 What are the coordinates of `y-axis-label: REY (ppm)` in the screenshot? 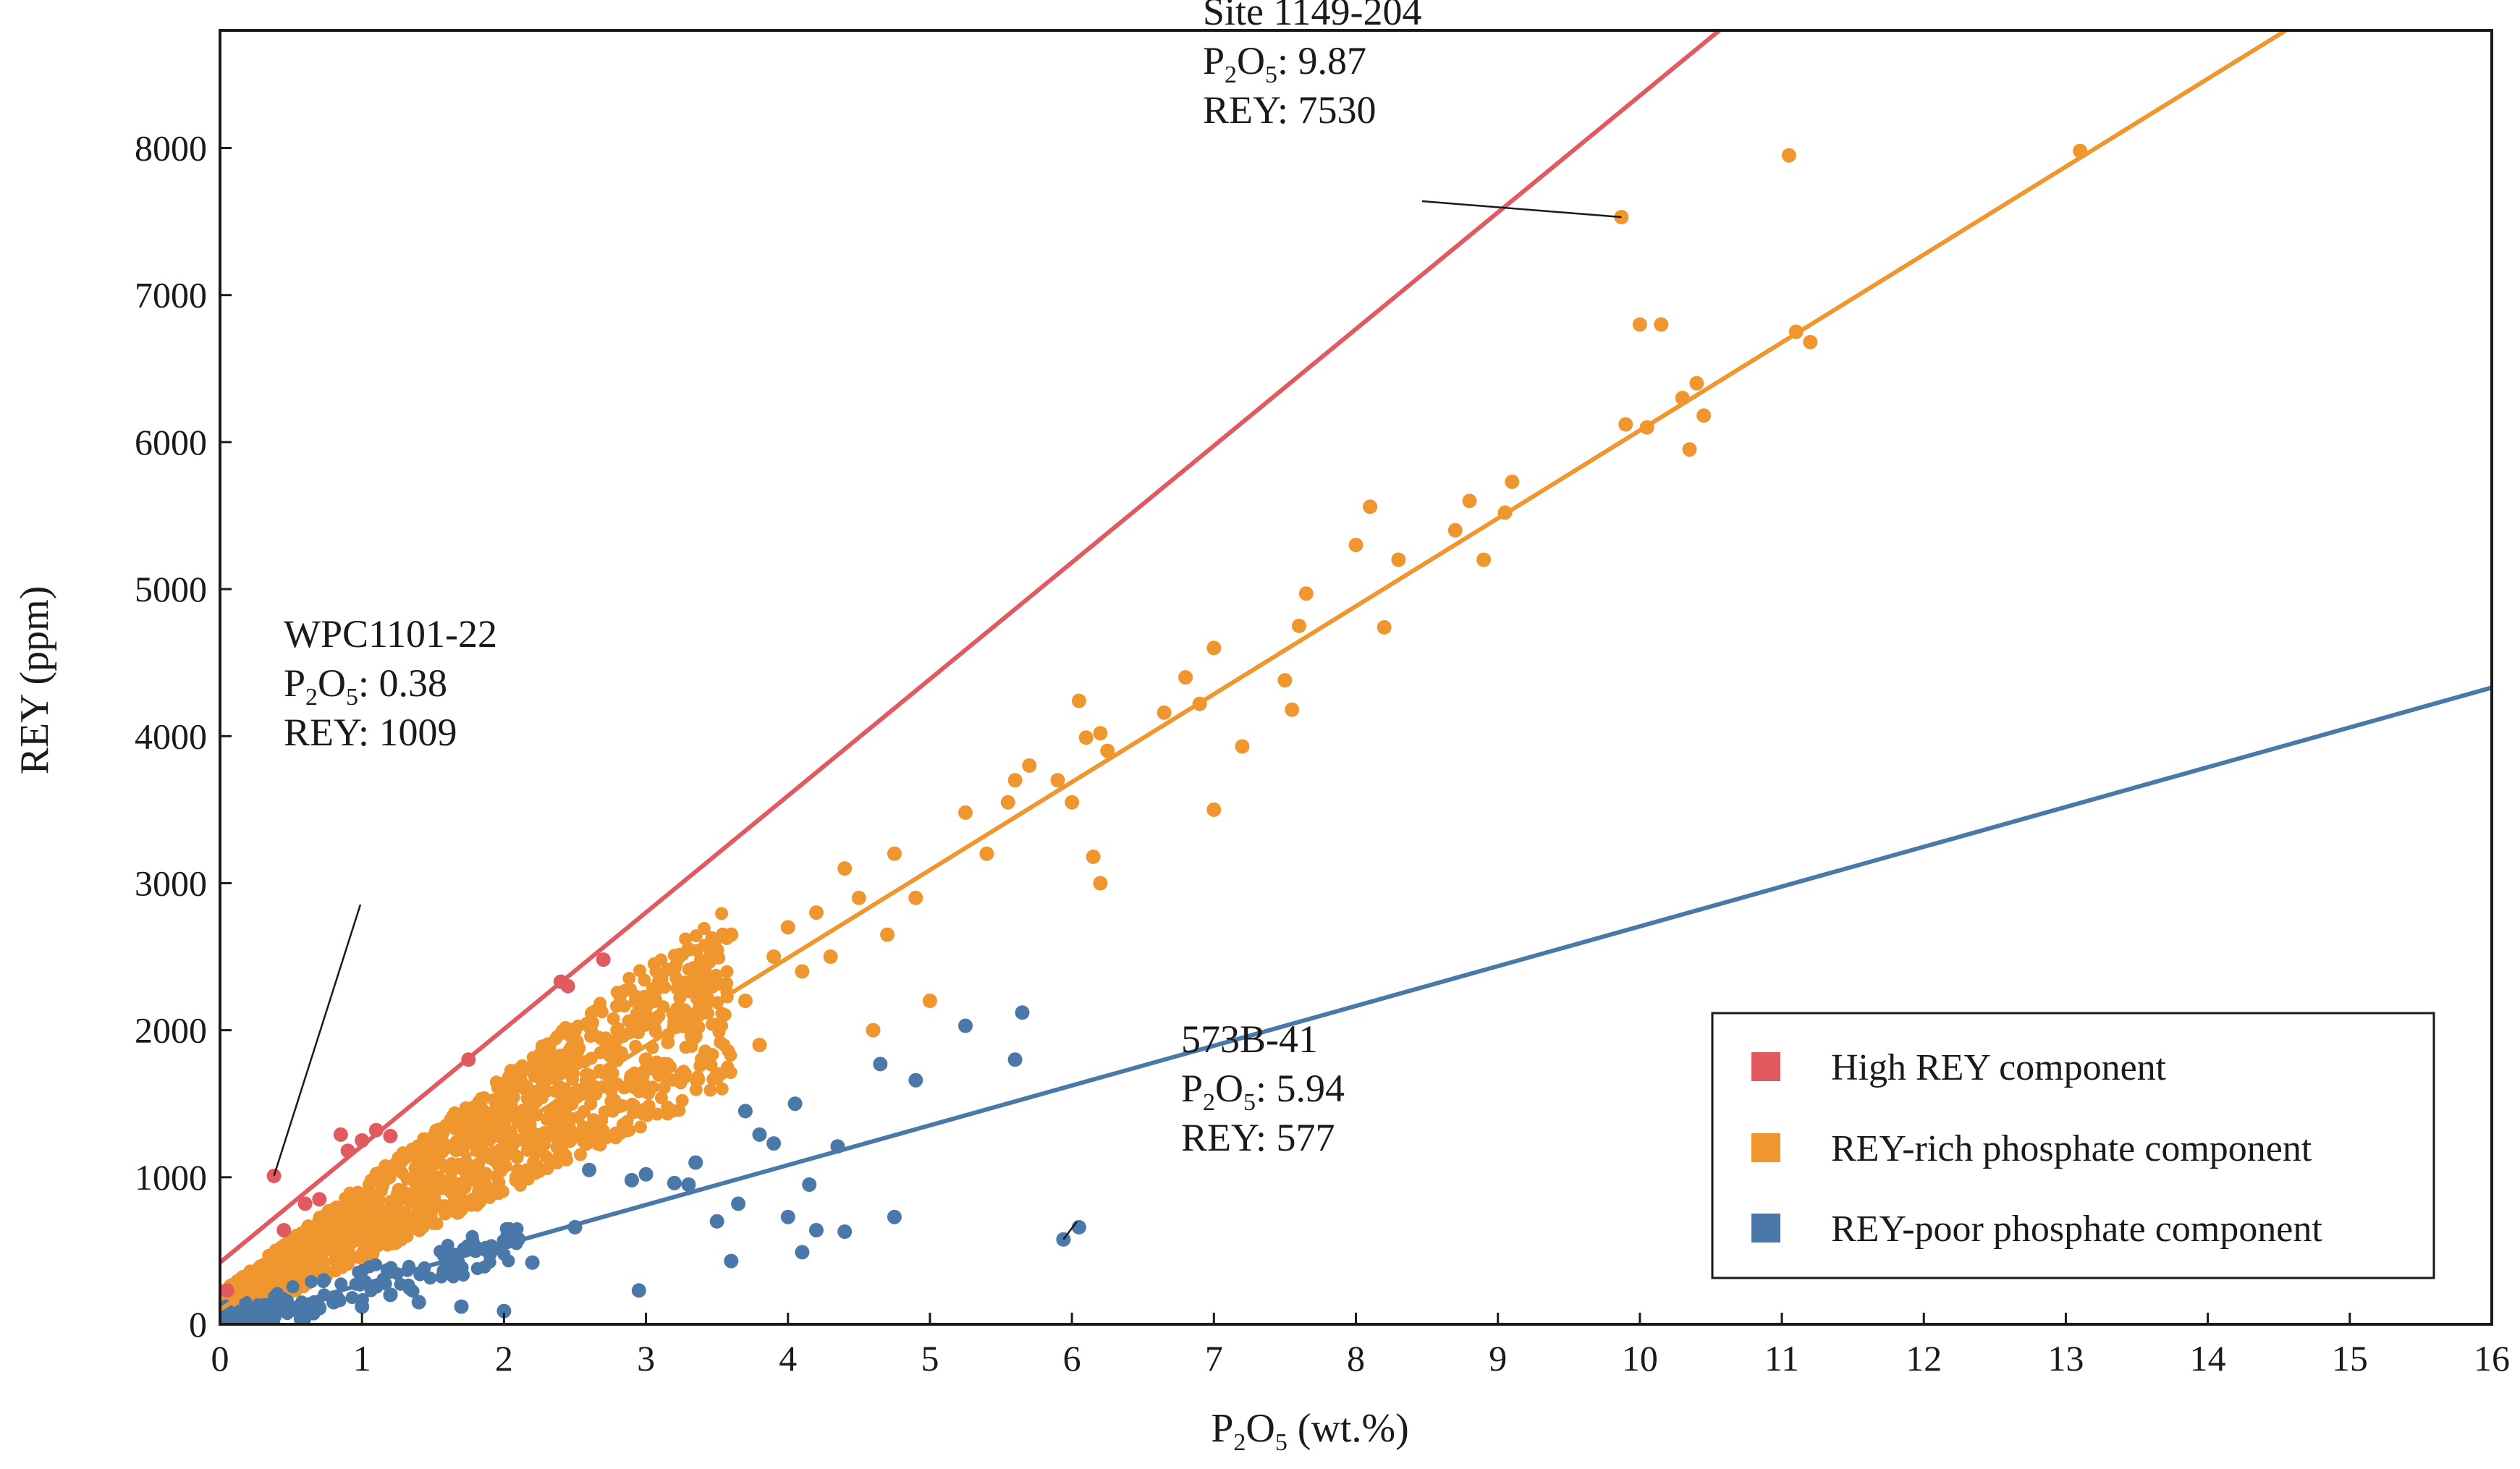 It's located at (34, 680).